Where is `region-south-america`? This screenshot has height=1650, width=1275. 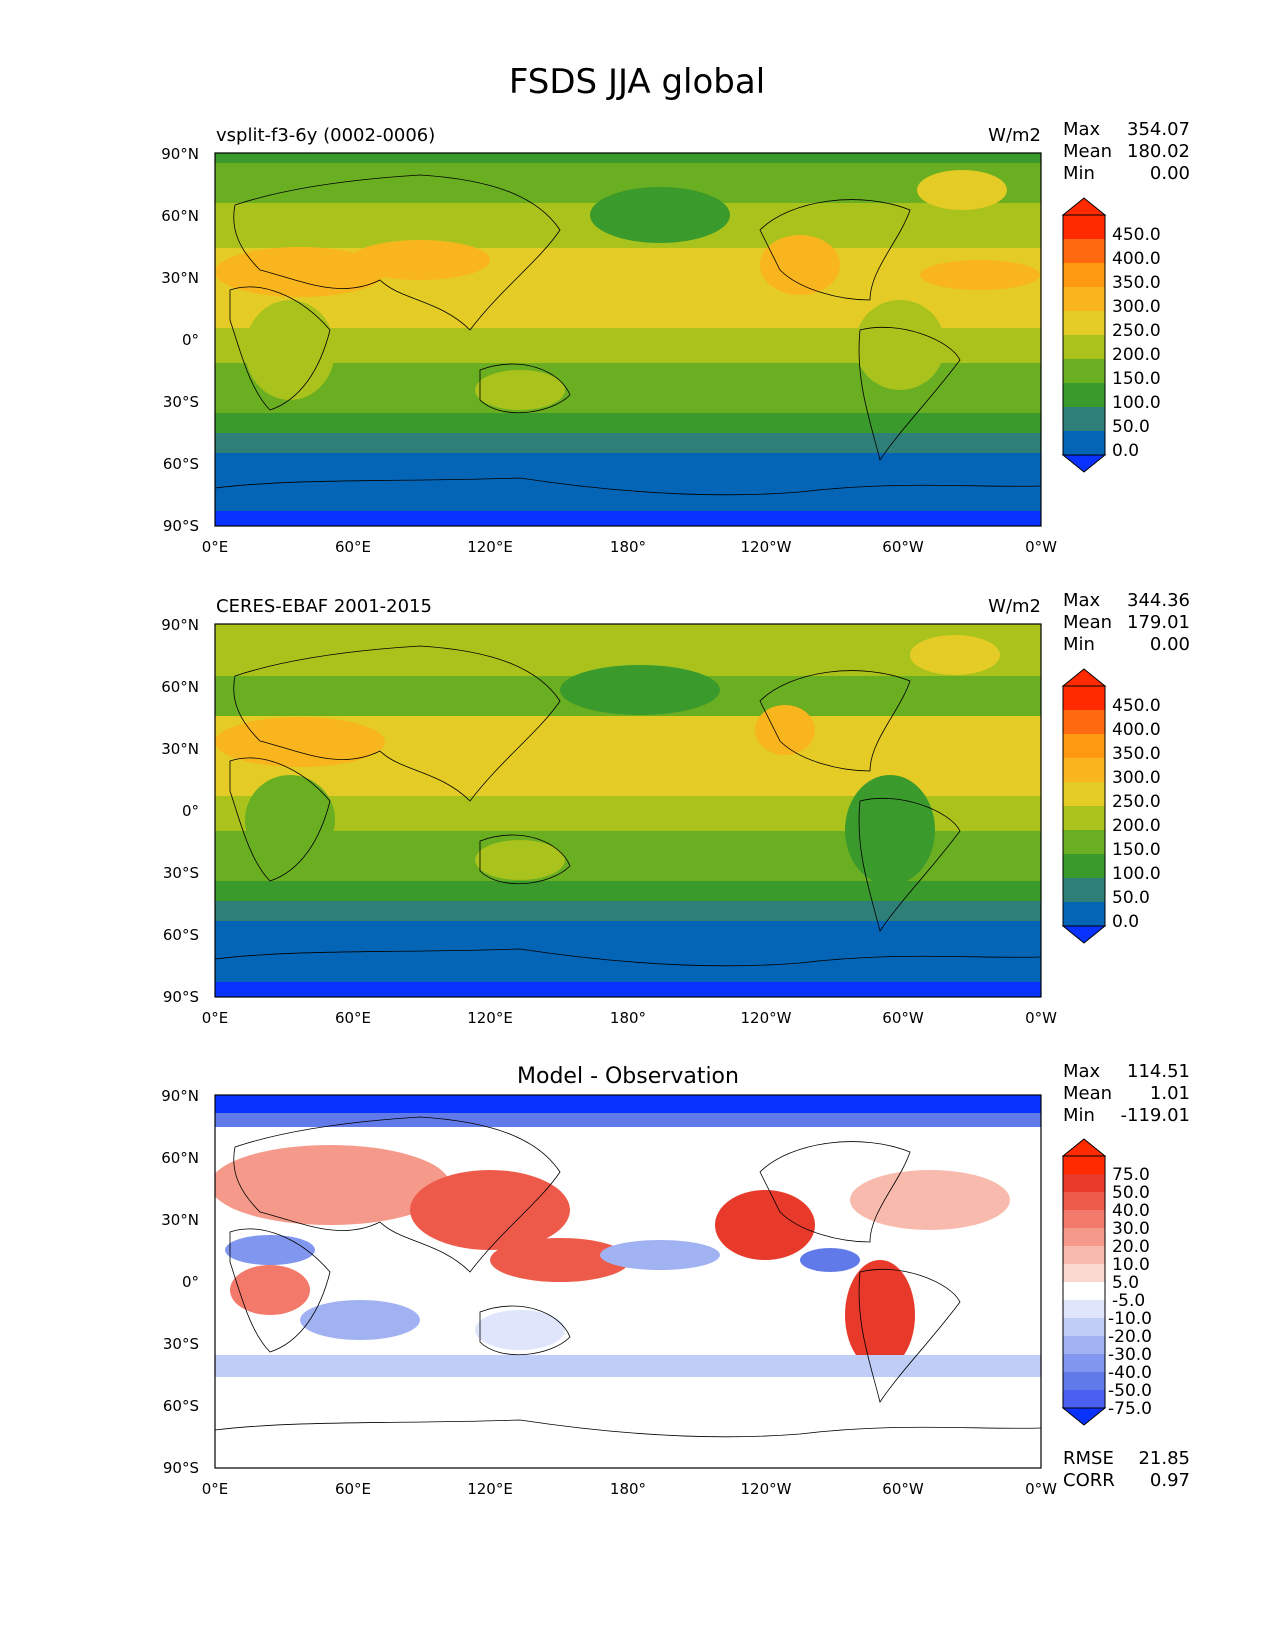
region-south-america is located at coordinates (890, 830).